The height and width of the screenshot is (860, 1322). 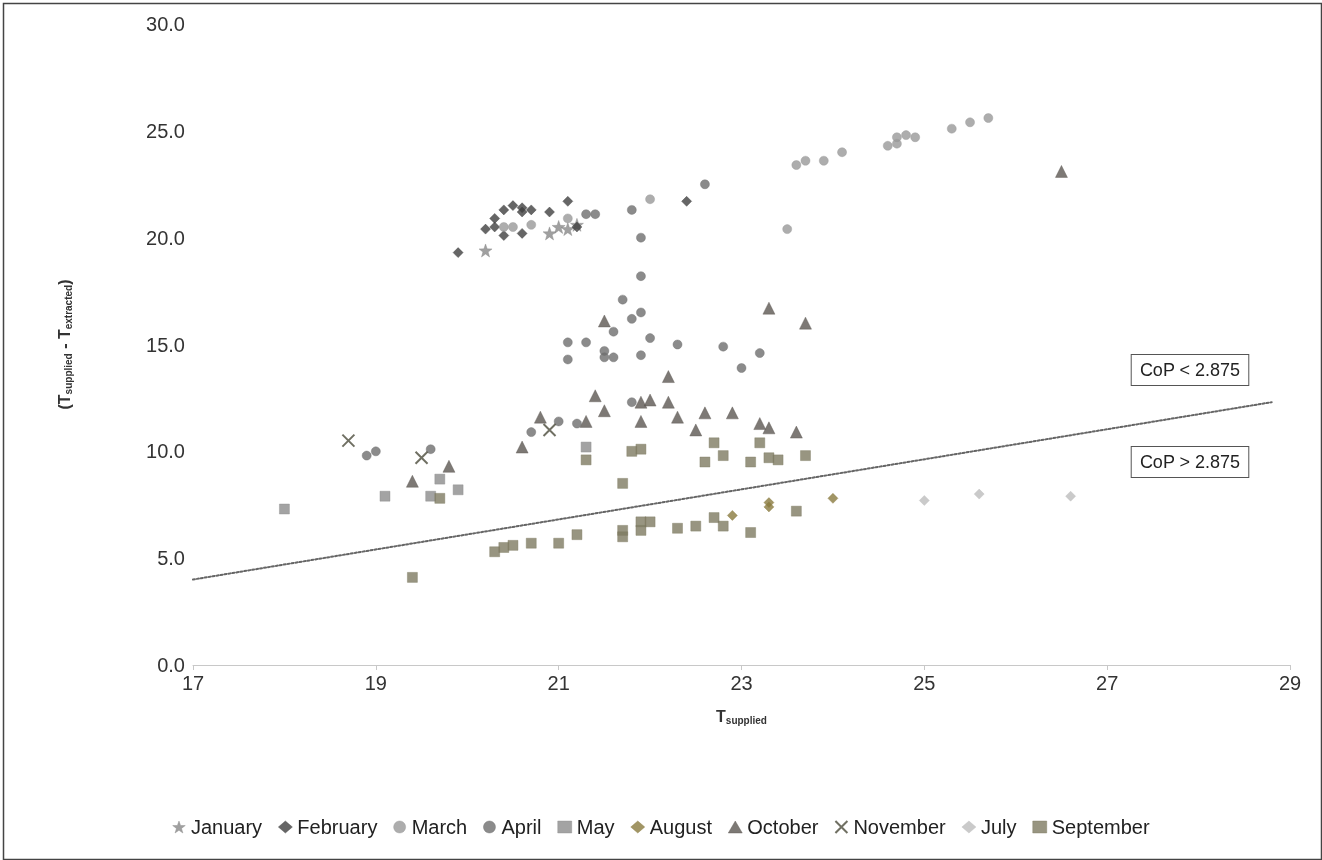 What do you see at coordinates (783, 827) in the screenshot?
I see `legend-label: October` at bounding box center [783, 827].